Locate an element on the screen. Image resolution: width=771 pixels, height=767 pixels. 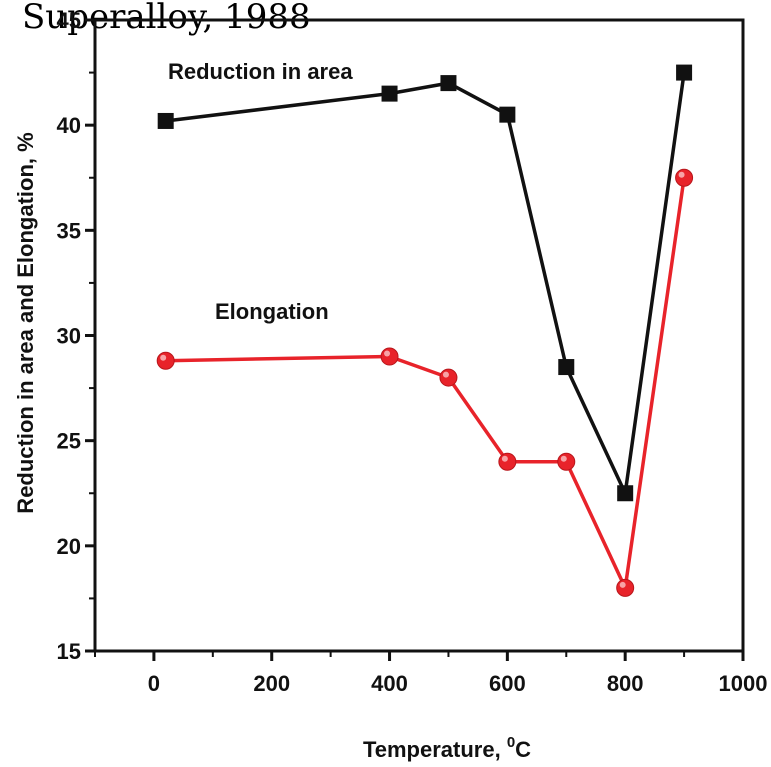
y-tick-label: 40 is located at coordinates (69, 125).